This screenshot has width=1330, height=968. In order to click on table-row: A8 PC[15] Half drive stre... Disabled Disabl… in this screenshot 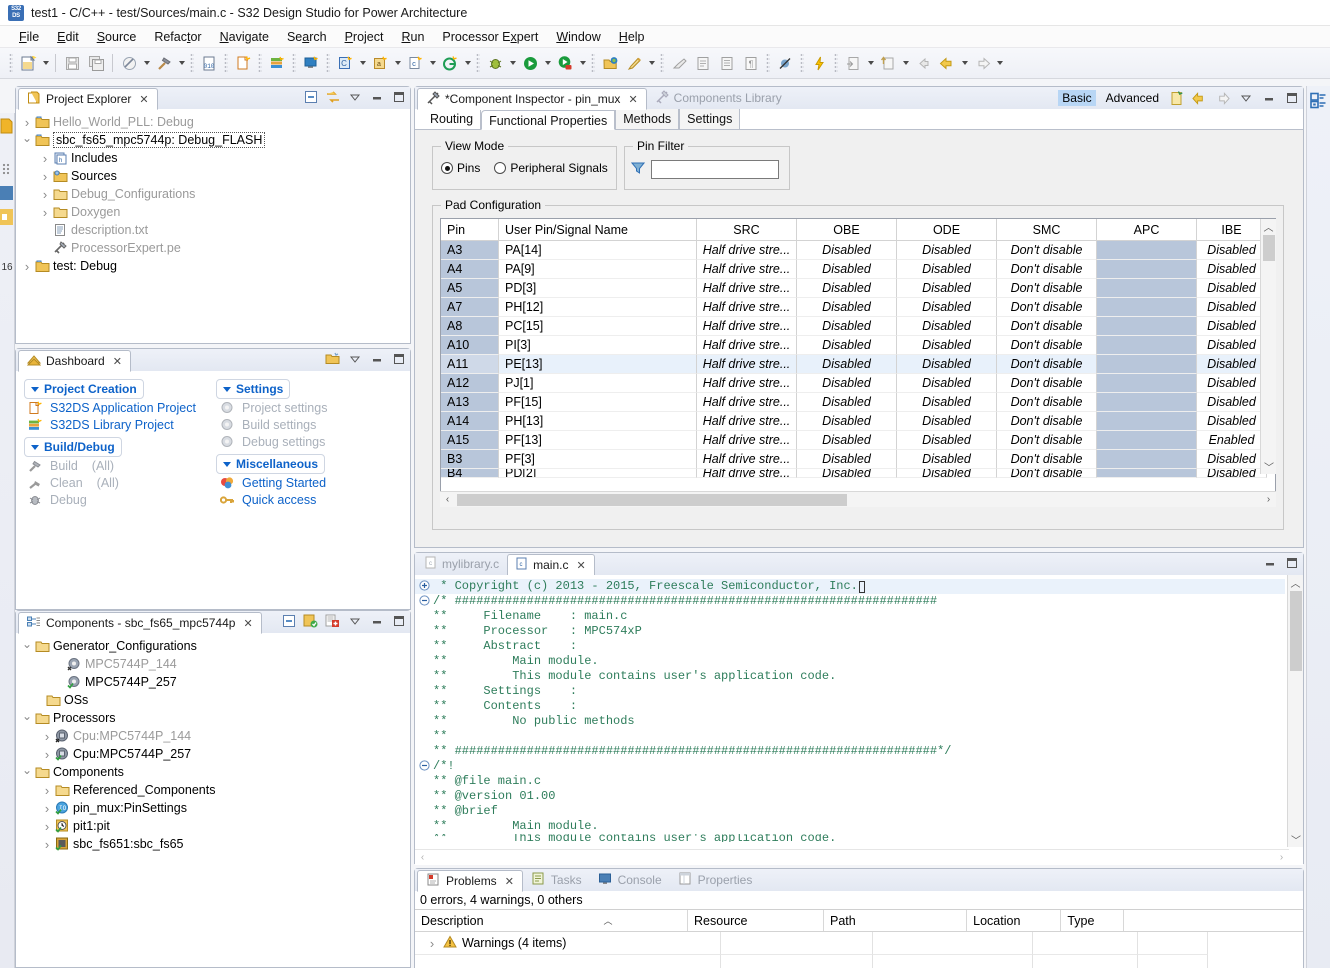, I will do `click(858, 326)`.